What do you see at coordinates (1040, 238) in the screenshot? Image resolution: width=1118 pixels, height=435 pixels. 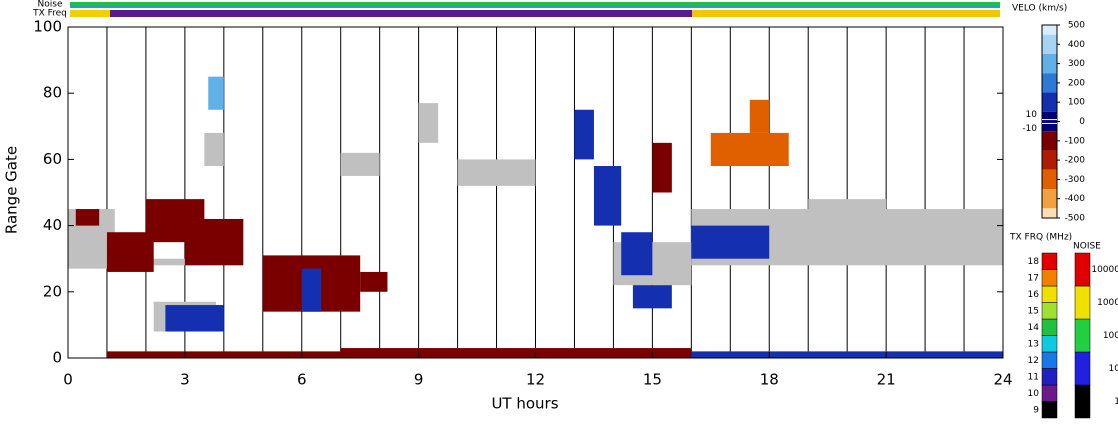 I see `colorbar-title: TX FRQ (MHz)` at bounding box center [1040, 238].